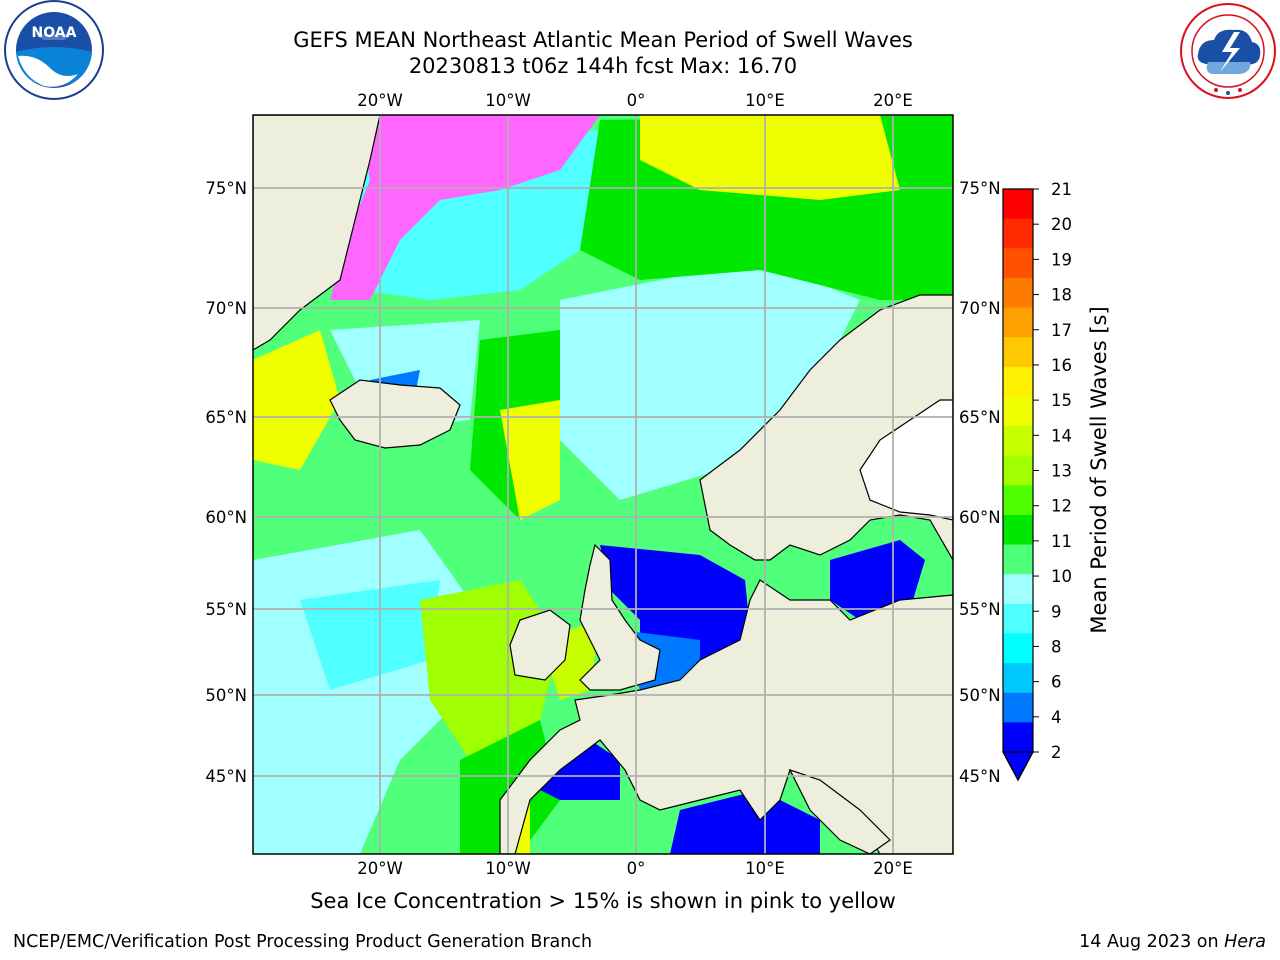 The width and height of the screenshot is (1280, 960). Describe the element at coordinates (1061, 576) in the screenshot. I see `colorbar-tick-label: 10` at that location.